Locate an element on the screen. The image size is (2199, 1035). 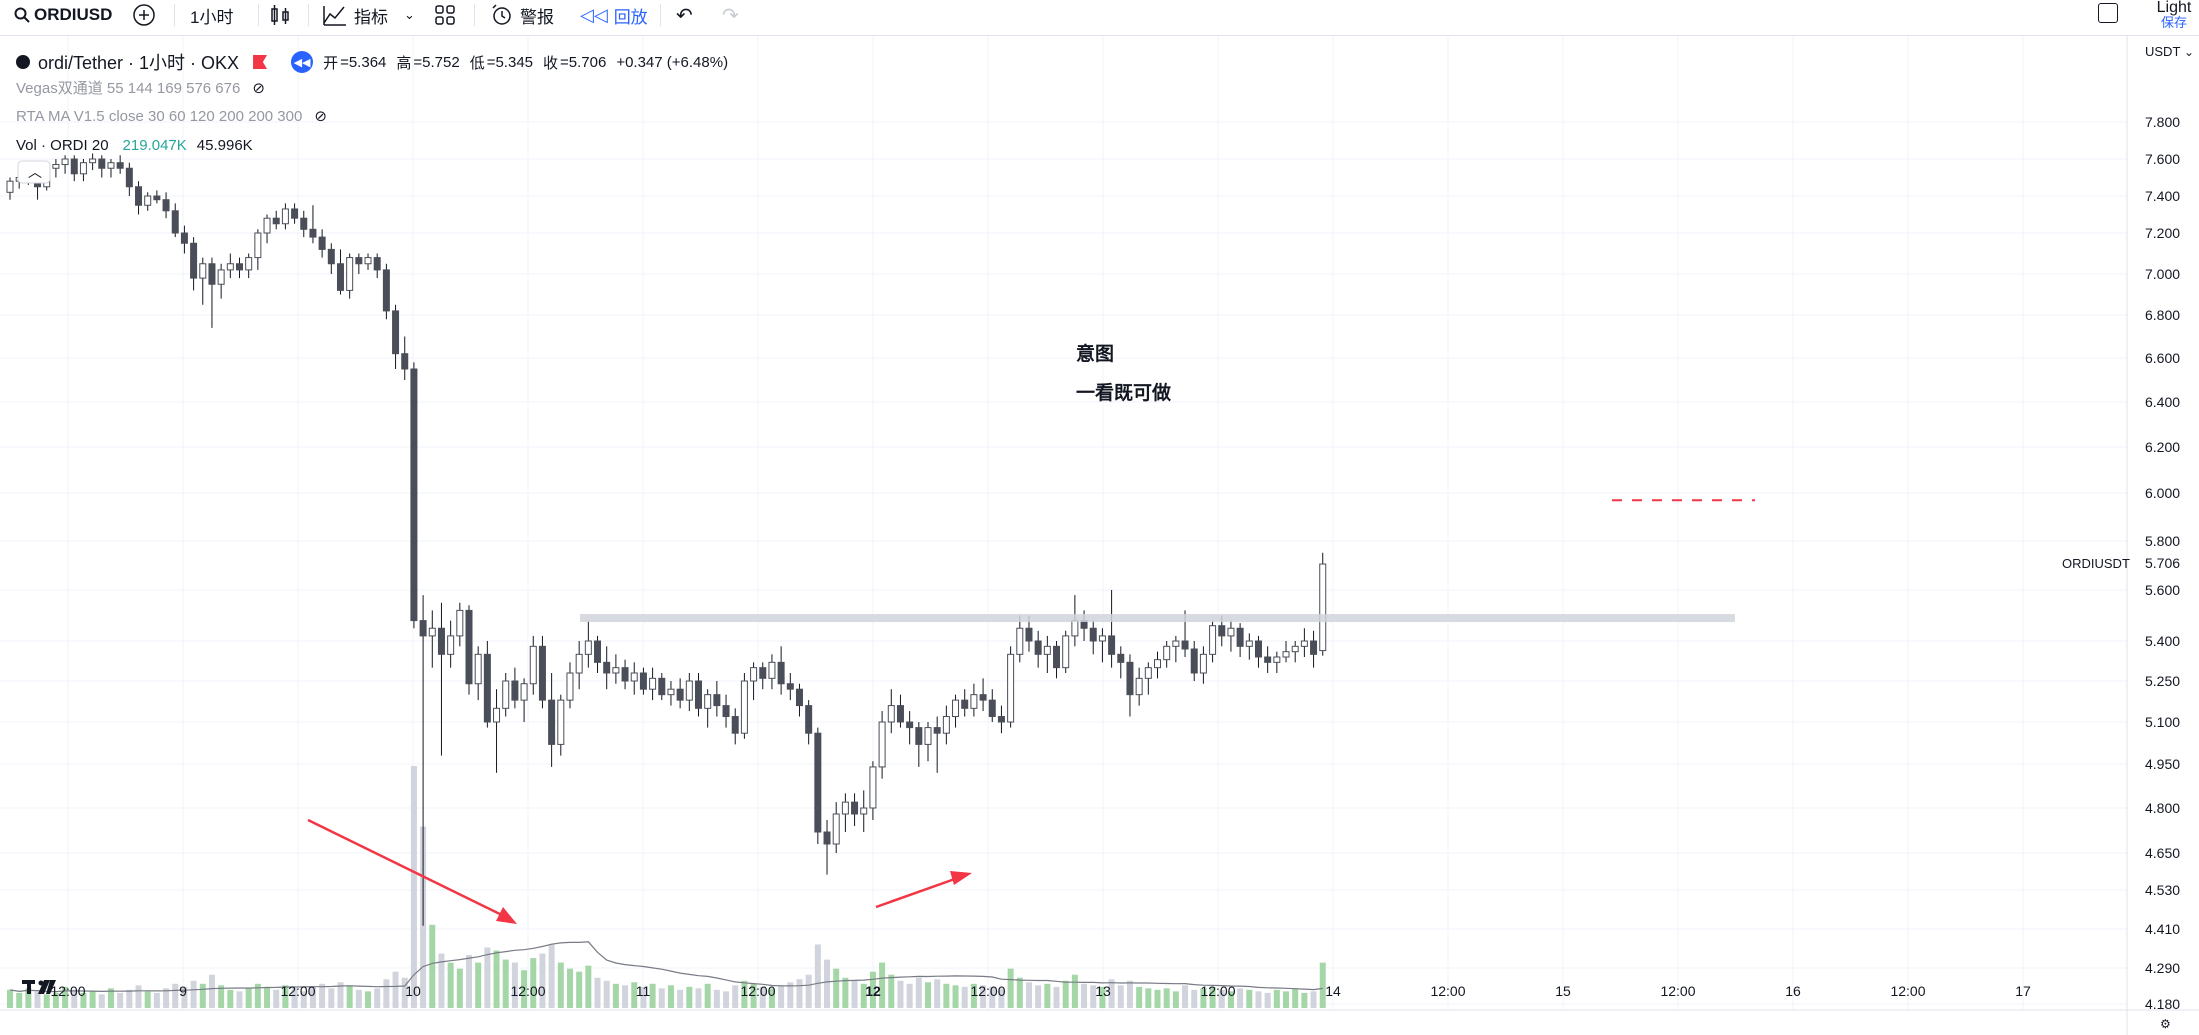
indicator-legend-vegas: Vegas双通道 55 144 169 576 676 ⊘ is located at coordinates (140, 87).